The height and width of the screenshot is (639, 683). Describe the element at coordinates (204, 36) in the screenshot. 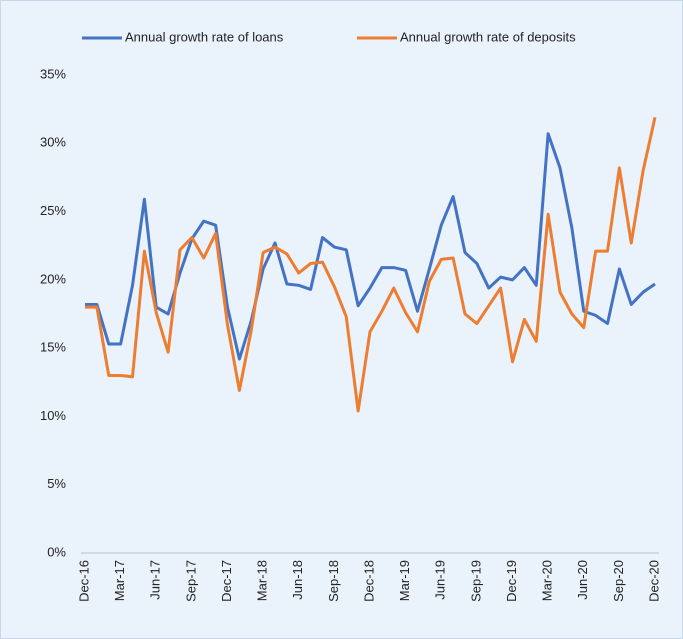

I see `legend-label: Annual growth rate of loans` at that location.